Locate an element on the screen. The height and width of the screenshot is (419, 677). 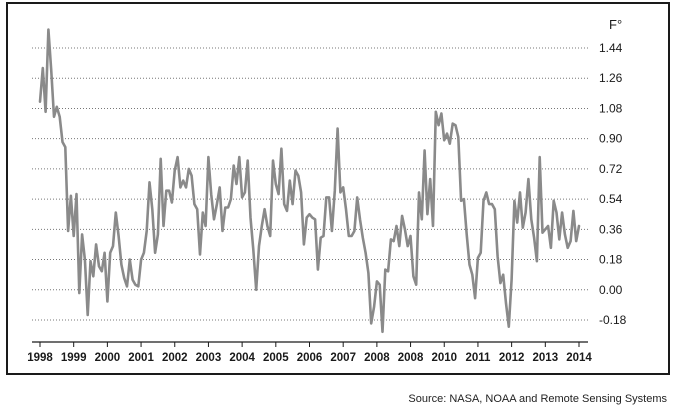
y-tick-label: 0.90 is located at coordinates (611, 139).